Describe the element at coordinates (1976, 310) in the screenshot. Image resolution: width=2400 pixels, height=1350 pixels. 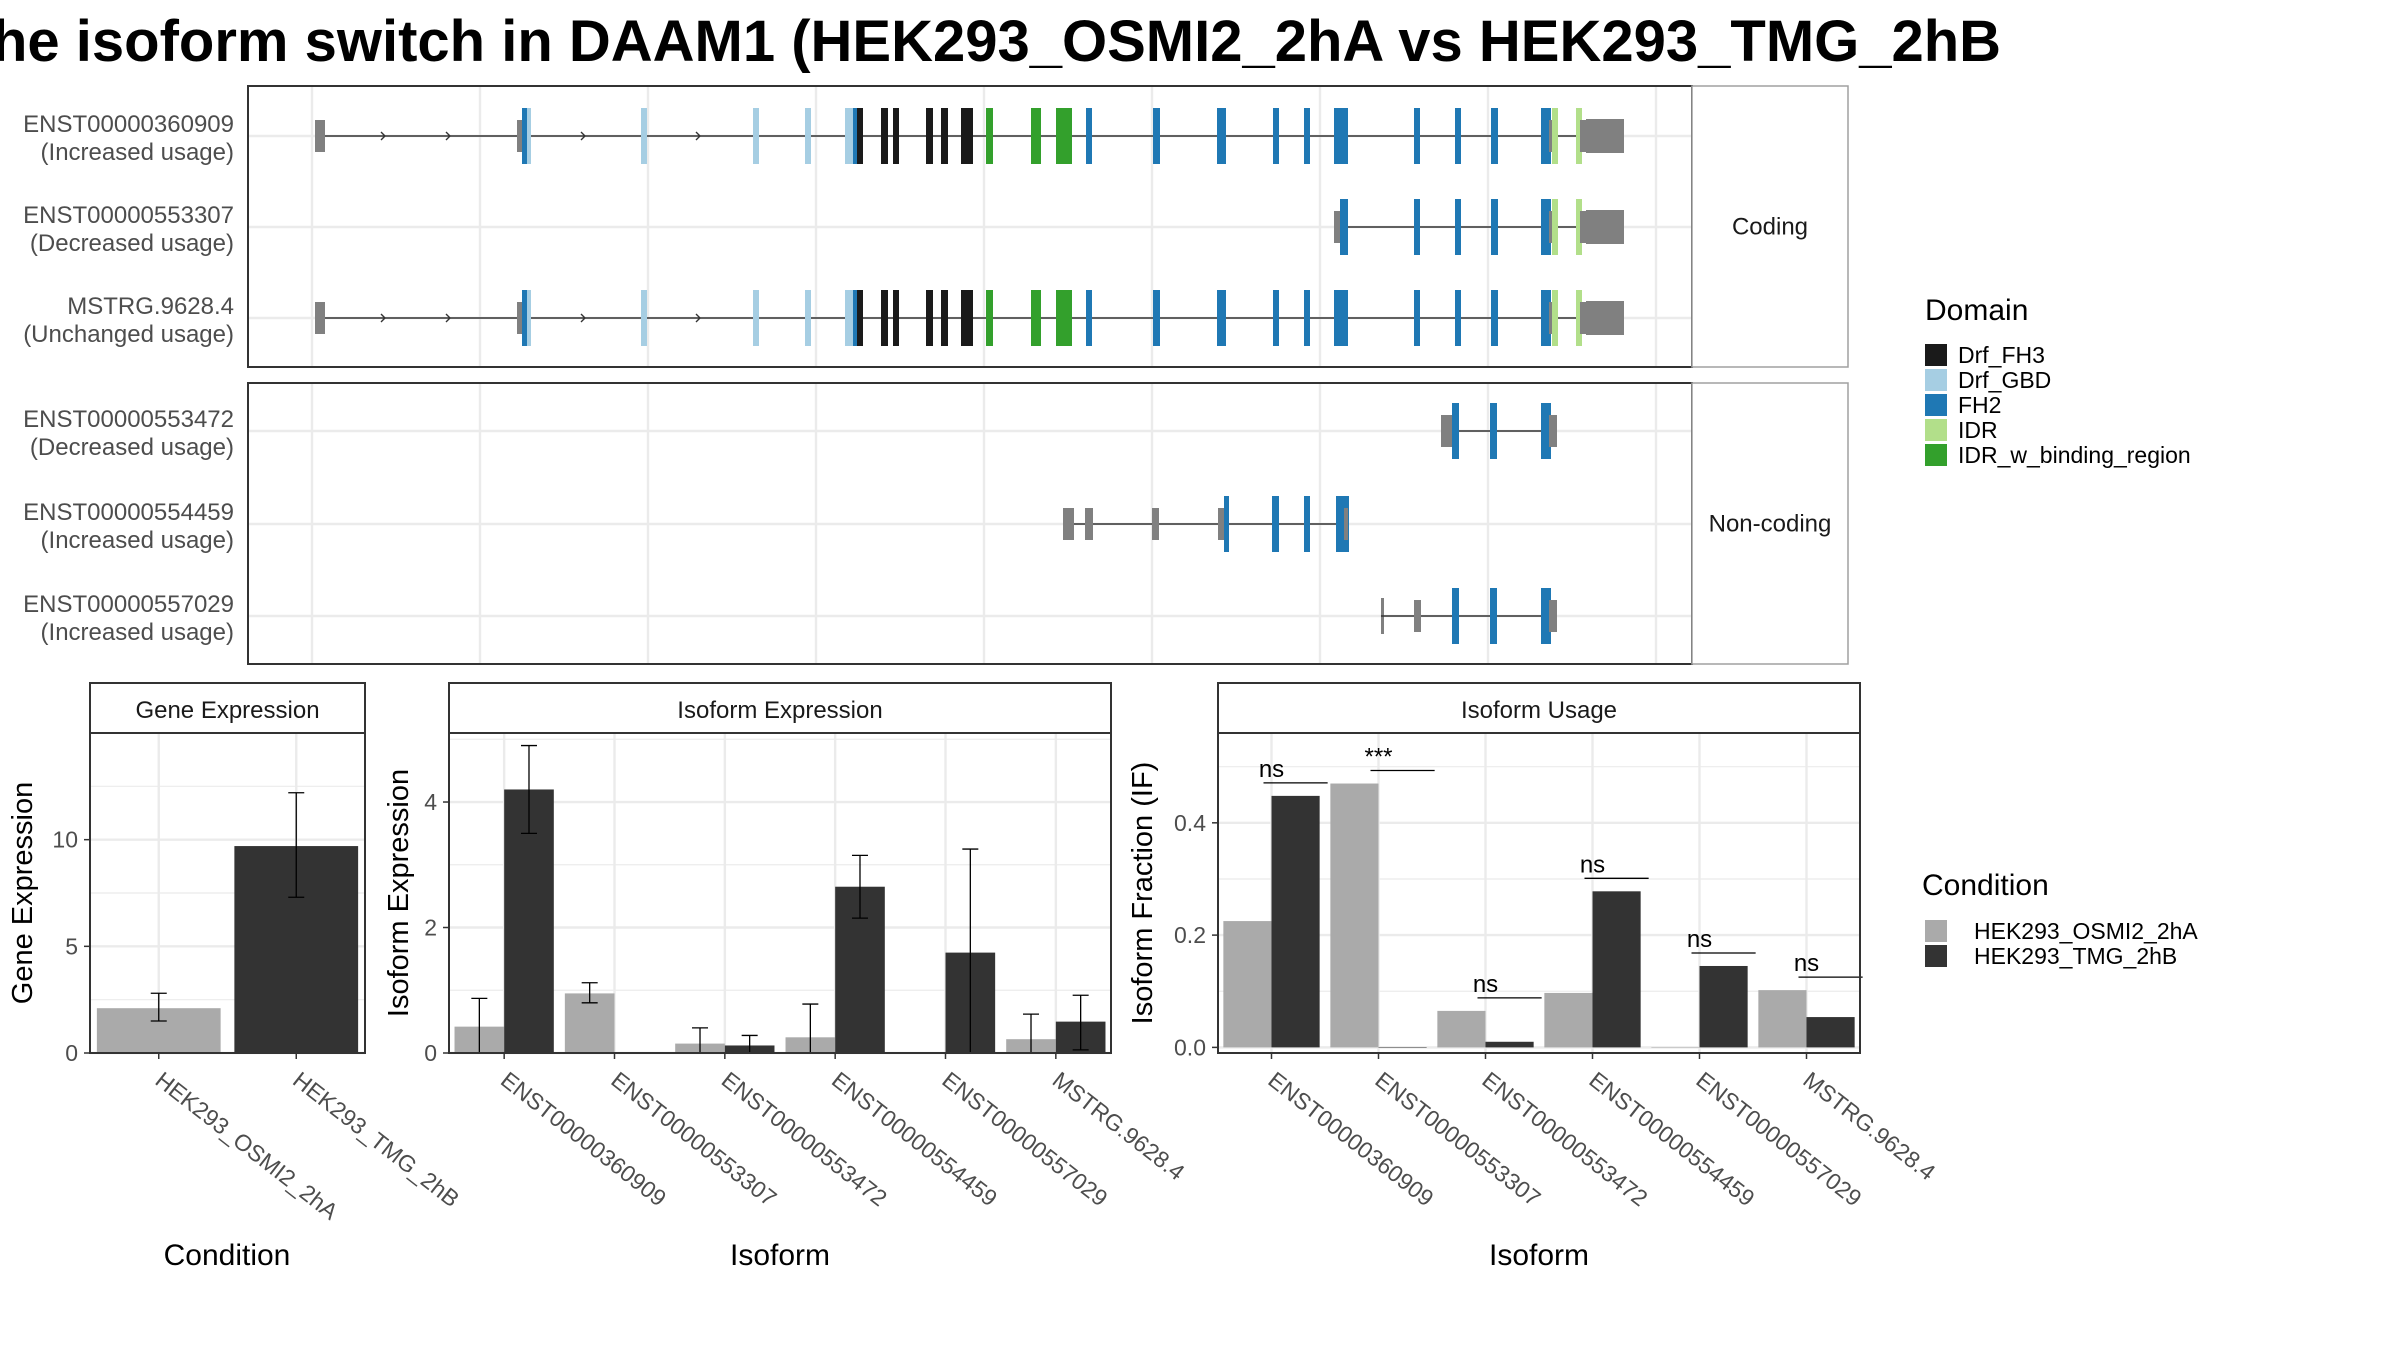
I see `domain-legend-title: Domain` at that location.